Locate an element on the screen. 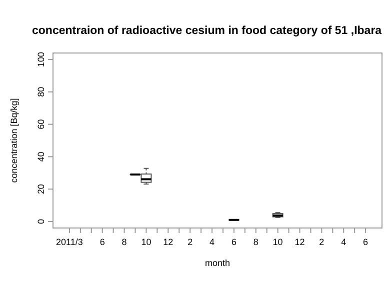 Image resolution: width=388 pixels, height=300 pixels. y-axis-title: concentration [Bq/kg] is located at coordinates (14, 140).